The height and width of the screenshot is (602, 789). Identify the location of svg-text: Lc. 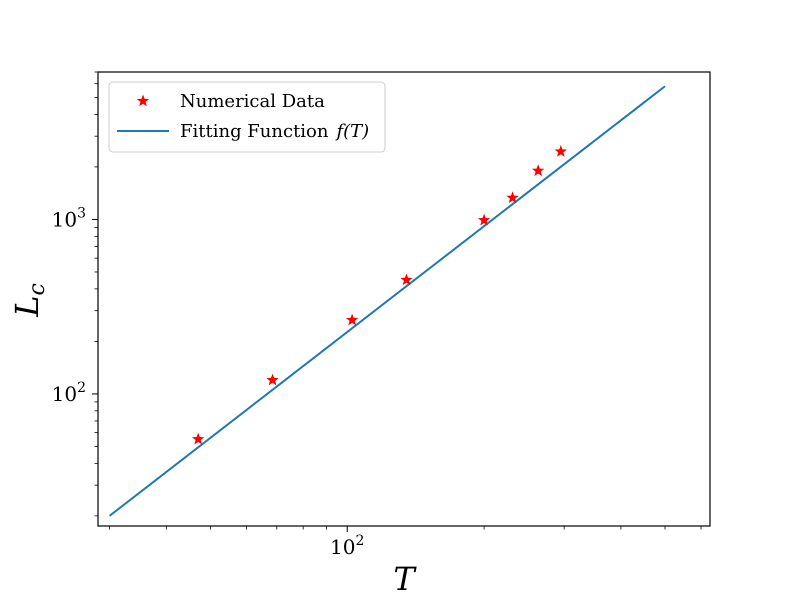
(29, 300).